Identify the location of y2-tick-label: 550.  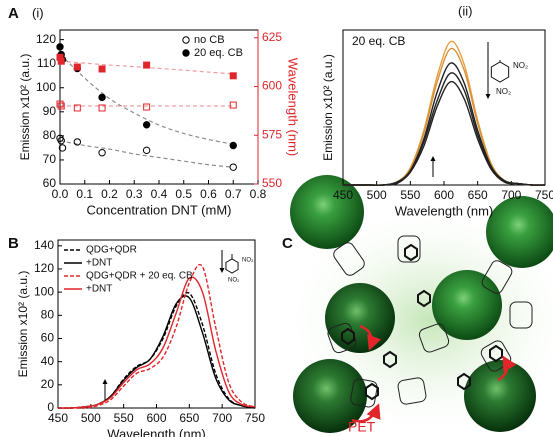
(272, 183).